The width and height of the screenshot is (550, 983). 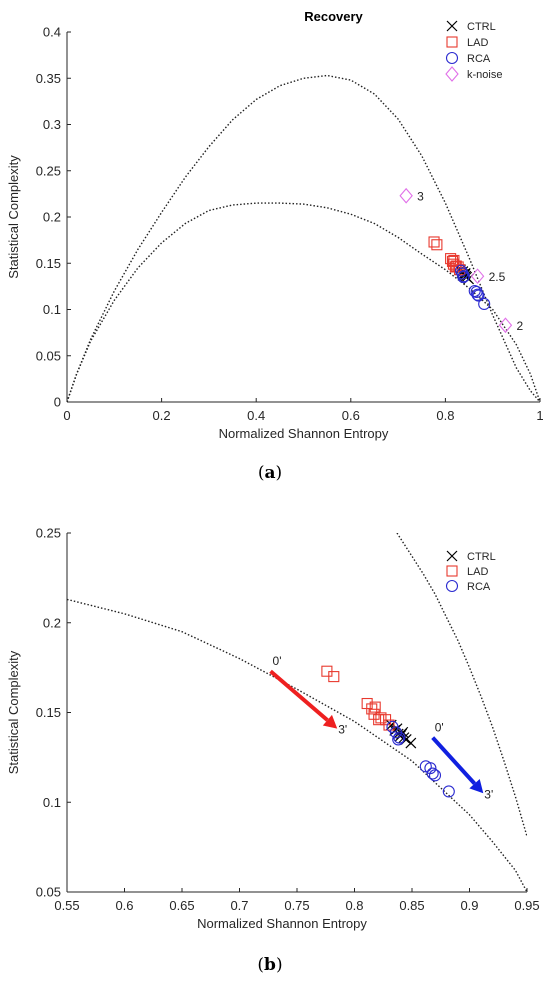 What do you see at coordinates (461, 685) in the screenshot?
I see `boundary-curve-upper` at bounding box center [461, 685].